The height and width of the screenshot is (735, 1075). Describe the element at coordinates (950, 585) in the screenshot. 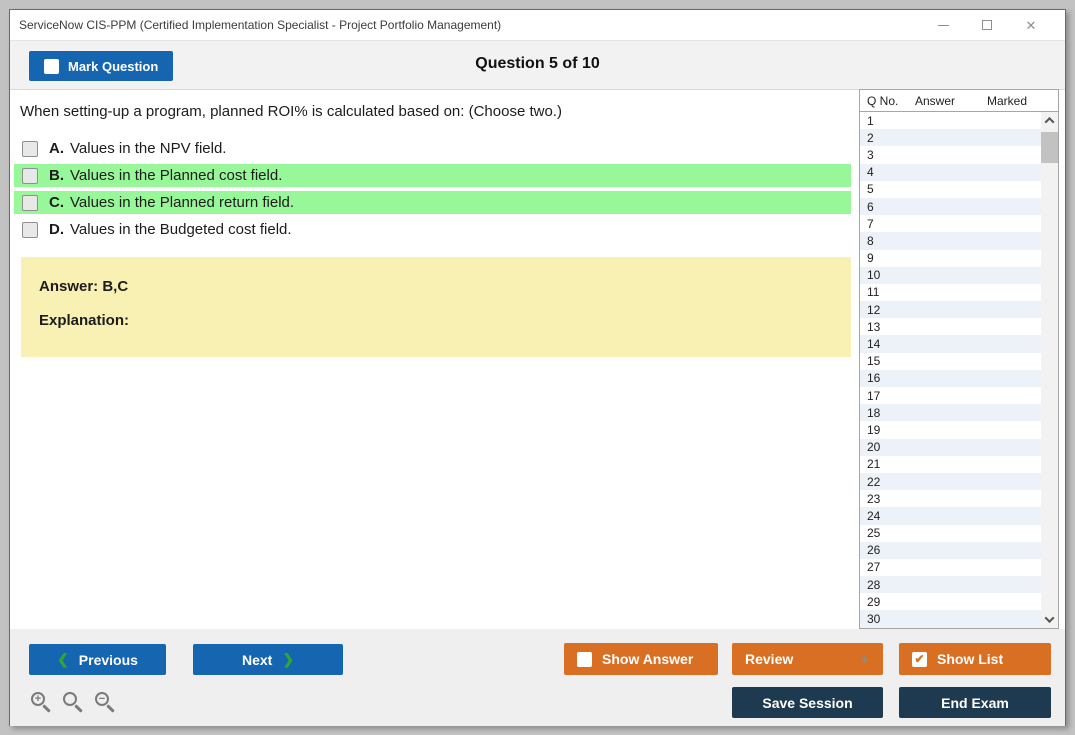

I see `question-list-row: 28` at that location.